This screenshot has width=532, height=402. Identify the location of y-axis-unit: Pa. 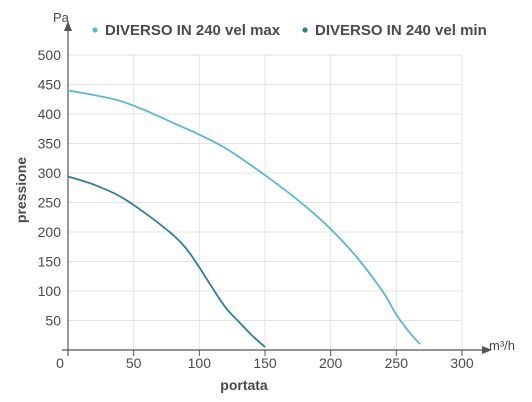
(61, 17).